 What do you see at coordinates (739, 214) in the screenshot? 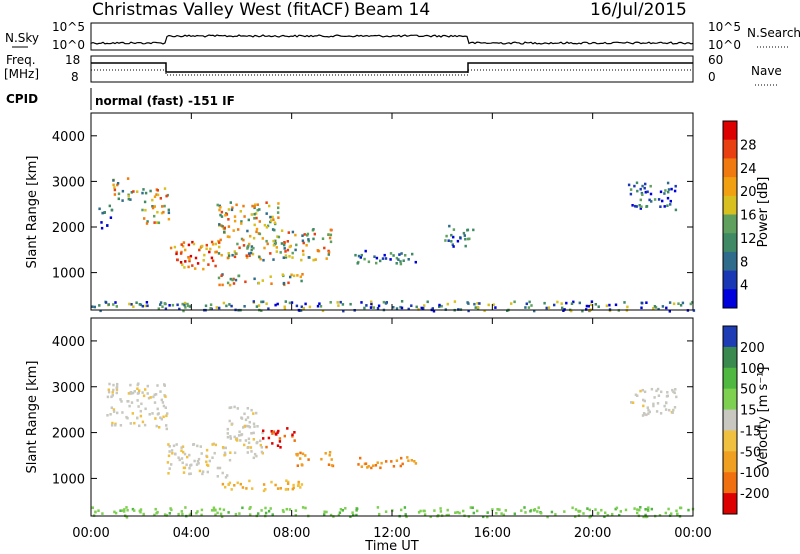
I see `power-colorbar: 28 24 20 16 12 8 4` at bounding box center [739, 214].